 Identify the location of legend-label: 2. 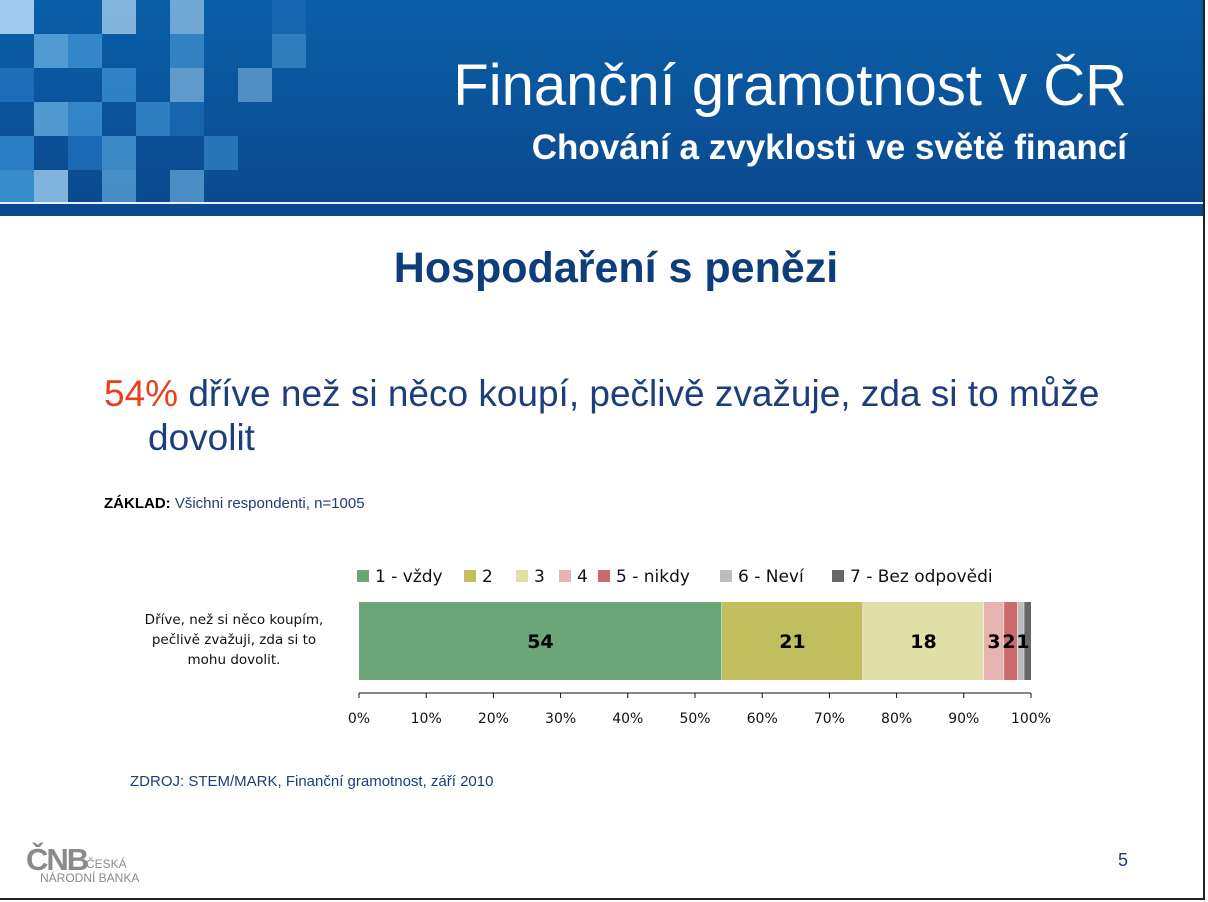
(487, 577).